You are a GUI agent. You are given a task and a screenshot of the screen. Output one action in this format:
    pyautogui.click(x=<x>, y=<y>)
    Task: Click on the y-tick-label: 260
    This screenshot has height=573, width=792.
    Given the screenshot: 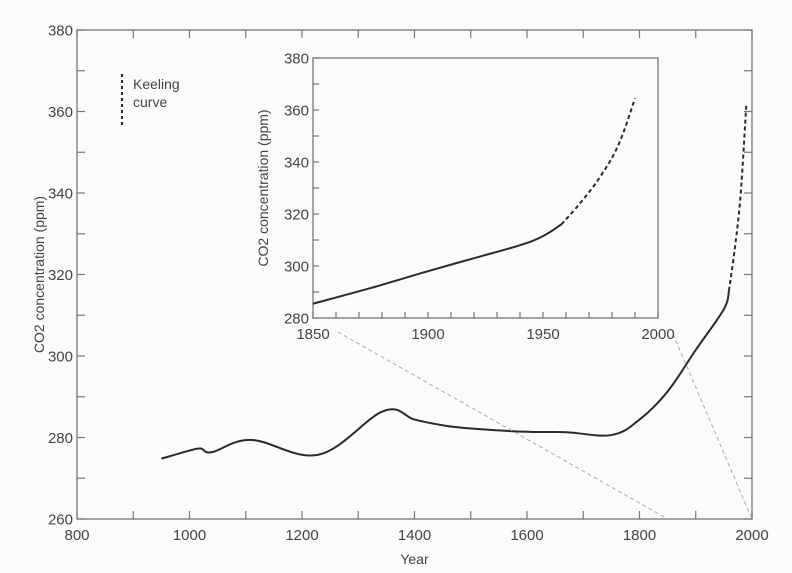 What is the action you would take?
    pyautogui.click(x=60, y=519)
    